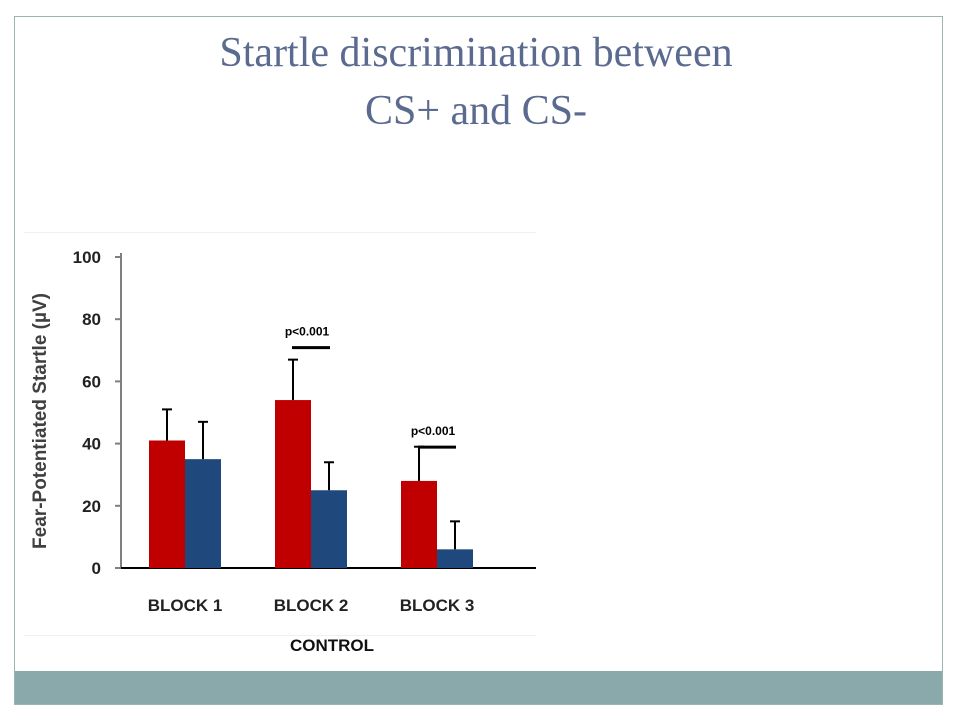 This screenshot has width=960, height=720. I want to click on y-axis-label: Fear-Potentiated Startle (µV), so click(40, 421).